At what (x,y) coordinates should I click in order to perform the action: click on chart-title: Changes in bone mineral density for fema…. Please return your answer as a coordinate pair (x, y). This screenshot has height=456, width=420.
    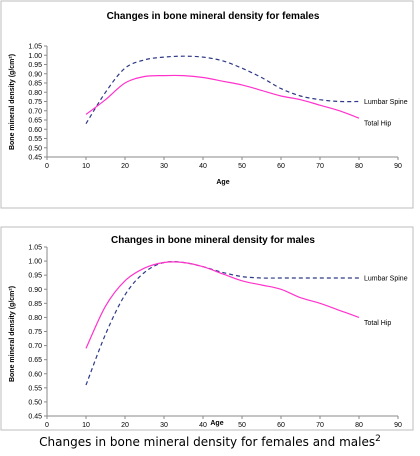
    Looking at the image, I should click on (213, 16).